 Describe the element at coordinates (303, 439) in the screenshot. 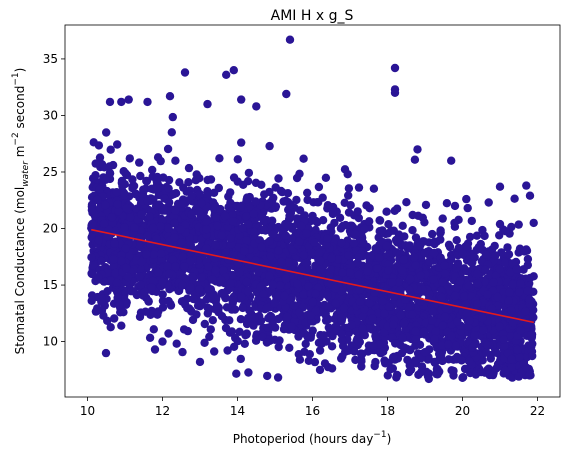

I see `x-axis-label-main: Photoperiod (hours day` at that location.